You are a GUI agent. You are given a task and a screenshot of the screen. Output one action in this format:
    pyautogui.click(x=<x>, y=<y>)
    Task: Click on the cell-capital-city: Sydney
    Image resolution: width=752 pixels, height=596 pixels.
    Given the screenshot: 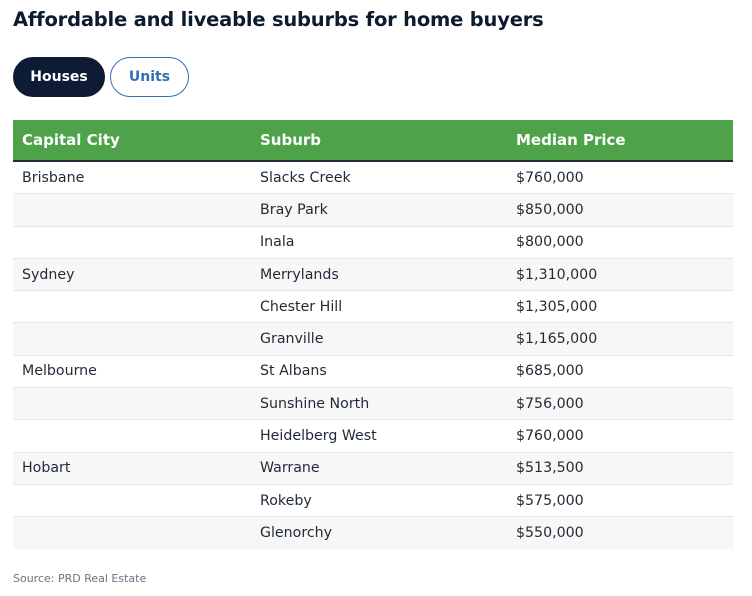 What is the action you would take?
    pyautogui.click(x=132, y=275)
    